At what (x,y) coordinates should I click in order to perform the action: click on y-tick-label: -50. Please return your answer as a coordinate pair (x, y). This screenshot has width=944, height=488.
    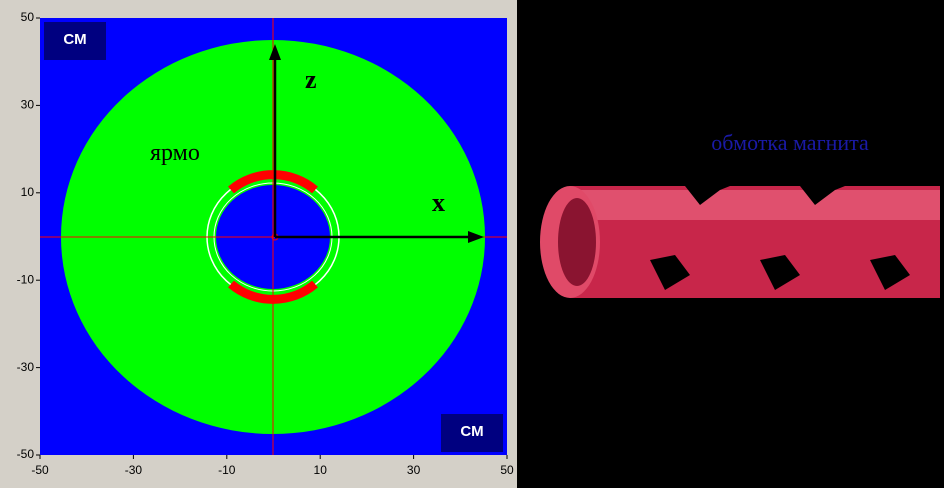
    Looking at the image, I should click on (26, 454).